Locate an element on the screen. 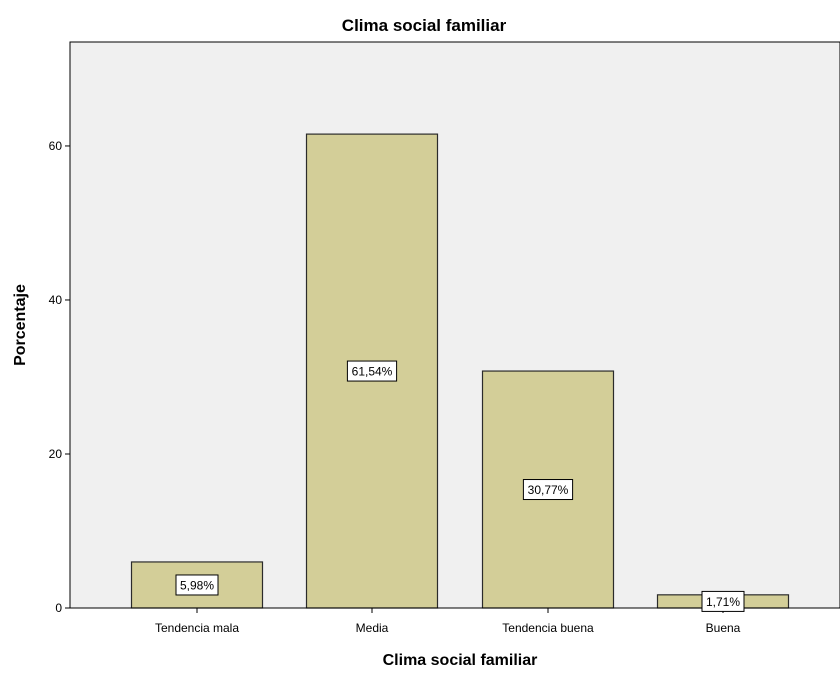 The image size is (840, 673). x-tick-label: Buena is located at coordinates (723, 628).